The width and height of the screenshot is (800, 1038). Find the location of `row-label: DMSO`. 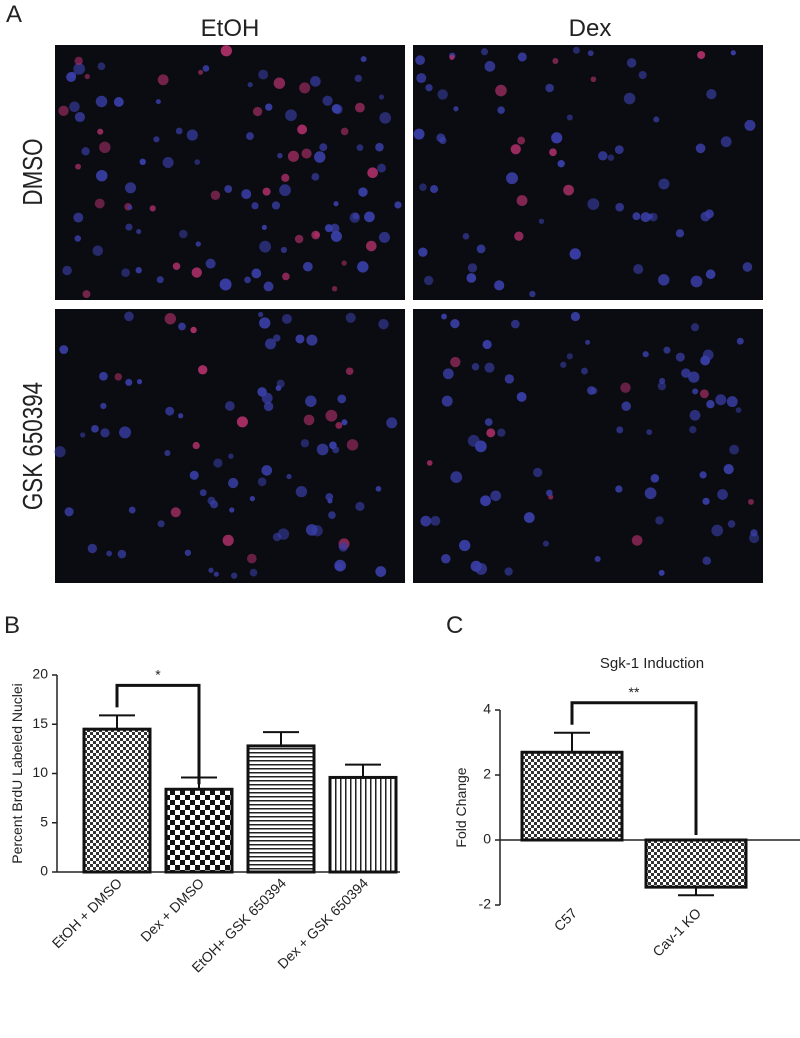

row-label: DMSO is located at coordinates (33, 171).